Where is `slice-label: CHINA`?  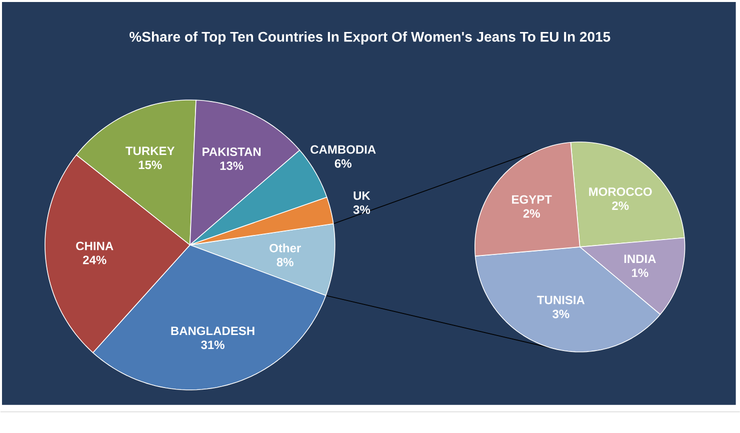
slice-label: CHINA is located at coordinates (95, 246).